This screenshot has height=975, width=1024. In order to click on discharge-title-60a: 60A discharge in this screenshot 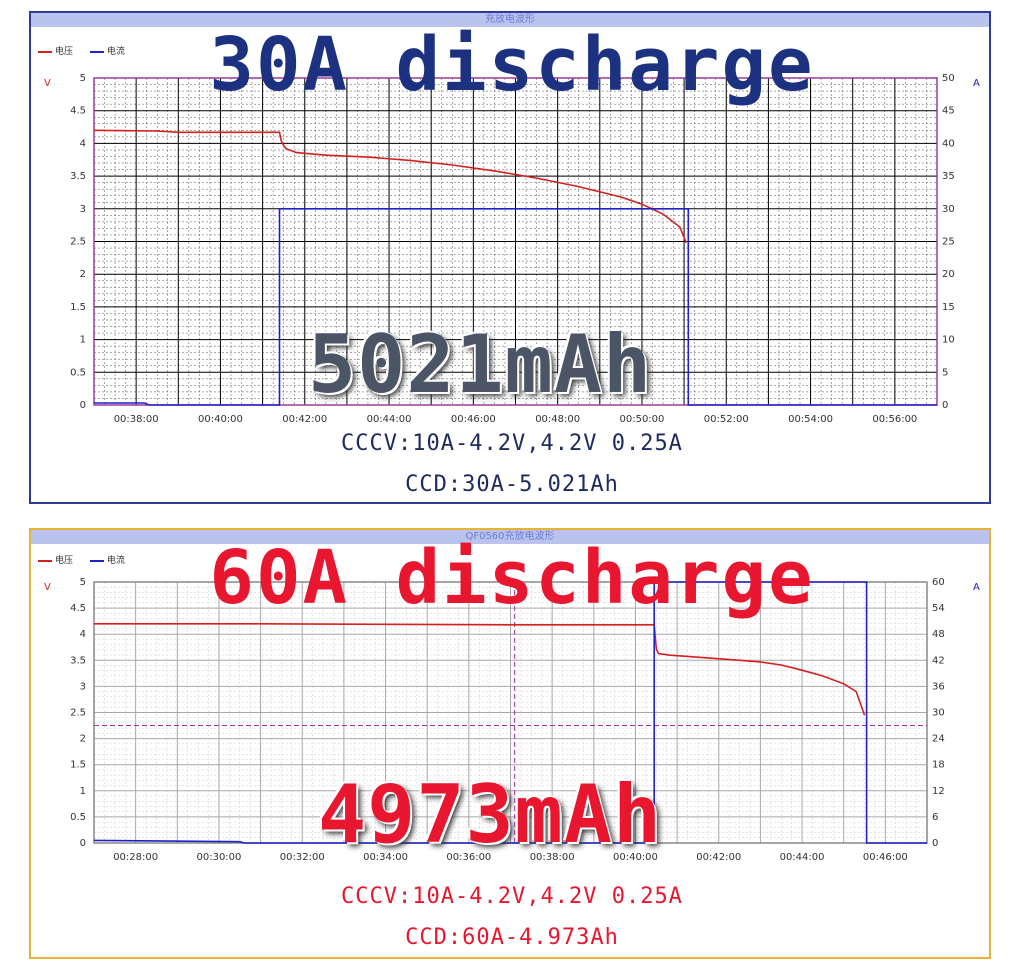, I will do `click(512, 578)`.